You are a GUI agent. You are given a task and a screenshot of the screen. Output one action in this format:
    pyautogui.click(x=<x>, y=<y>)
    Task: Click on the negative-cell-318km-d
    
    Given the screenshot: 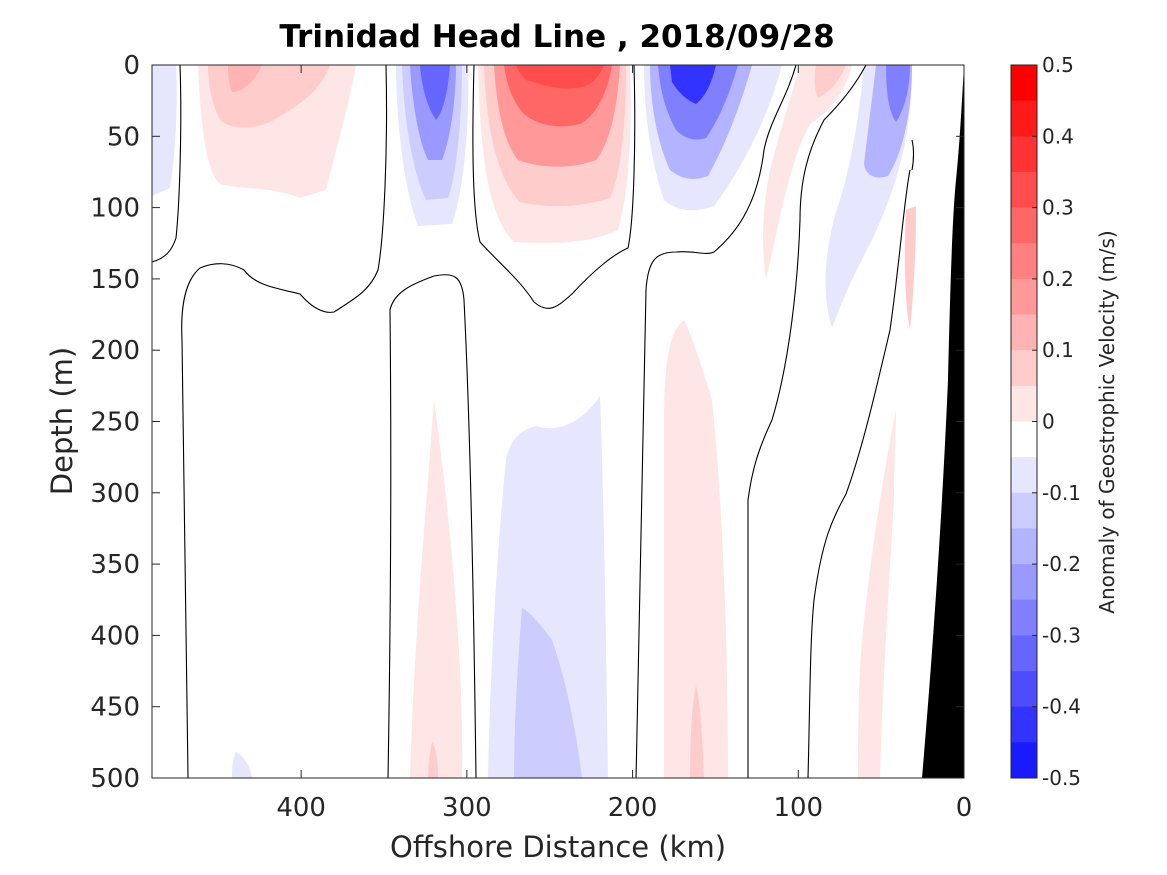 What is the action you would take?
    pyautogui.click(x=435, y=92)
    